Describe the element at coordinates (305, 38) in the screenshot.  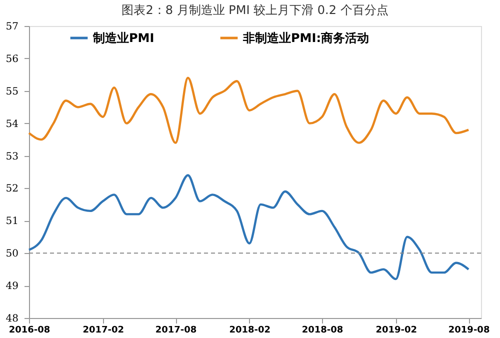
I see `legend-label: 非制造业PMI:商务活动` at that location.